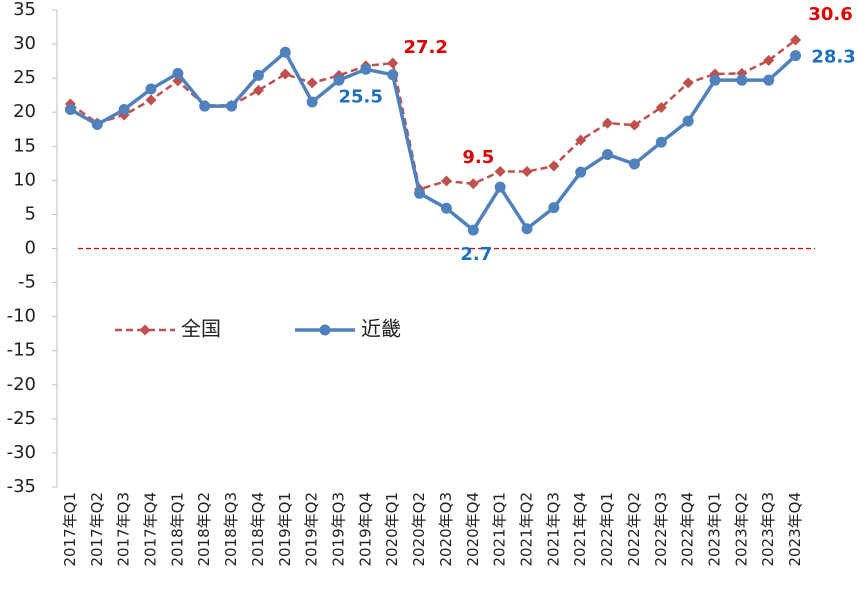 Image resolution: width=858 pixels, height=595 pixels. What do you see at coordinates (24, 111) in the screenshot?
I see `y-tick-label: 20` at bounding box center [24, 111].